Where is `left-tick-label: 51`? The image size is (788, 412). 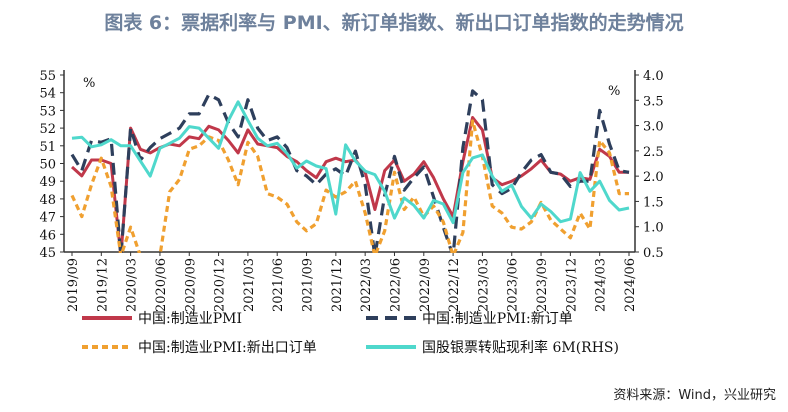
left-tick-label: 51 is located at coordinates (47, 147).